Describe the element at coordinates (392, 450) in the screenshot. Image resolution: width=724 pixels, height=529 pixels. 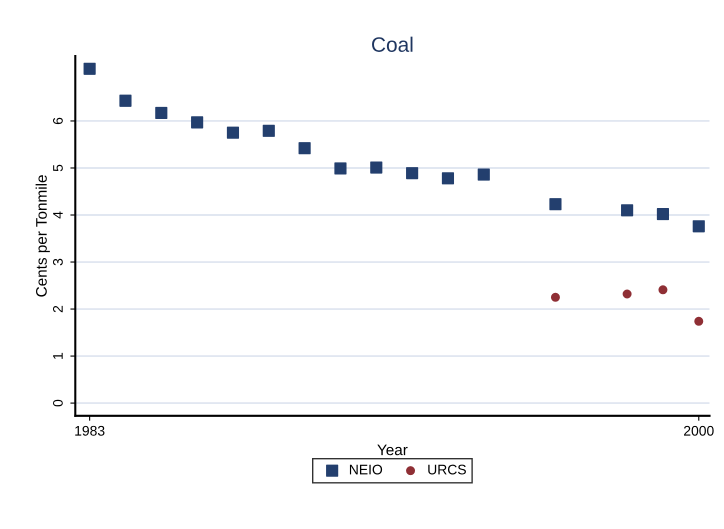
I see `x-axis-title: Year` at that location.